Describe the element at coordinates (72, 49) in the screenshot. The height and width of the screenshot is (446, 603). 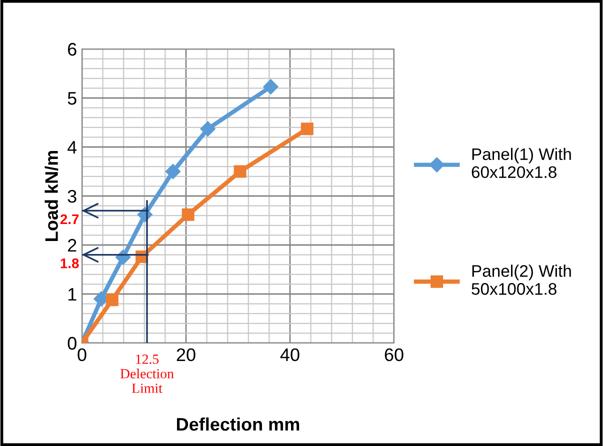
I see `y-tick-label: 6` at that location.